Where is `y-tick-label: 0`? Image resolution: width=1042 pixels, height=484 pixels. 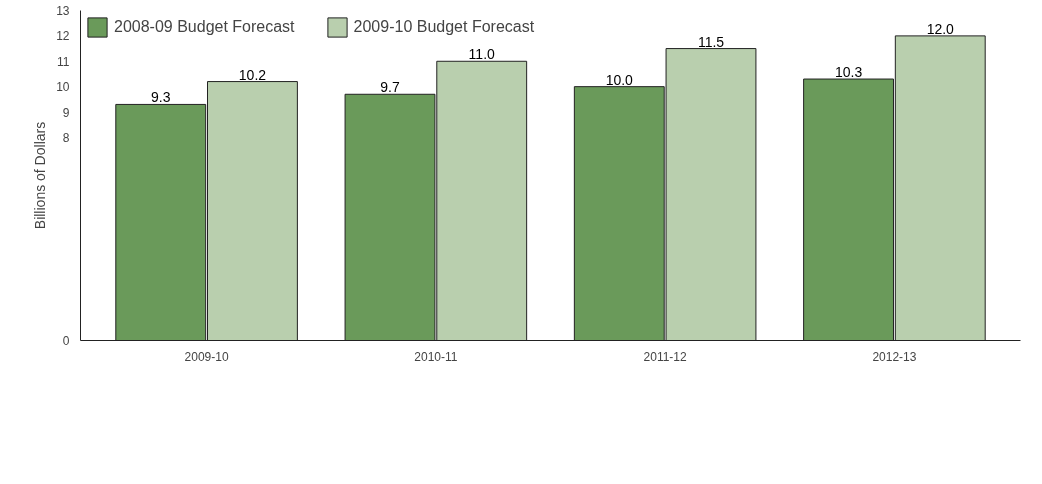 y-tick-label: 0 is located at coordinates (66, 341).